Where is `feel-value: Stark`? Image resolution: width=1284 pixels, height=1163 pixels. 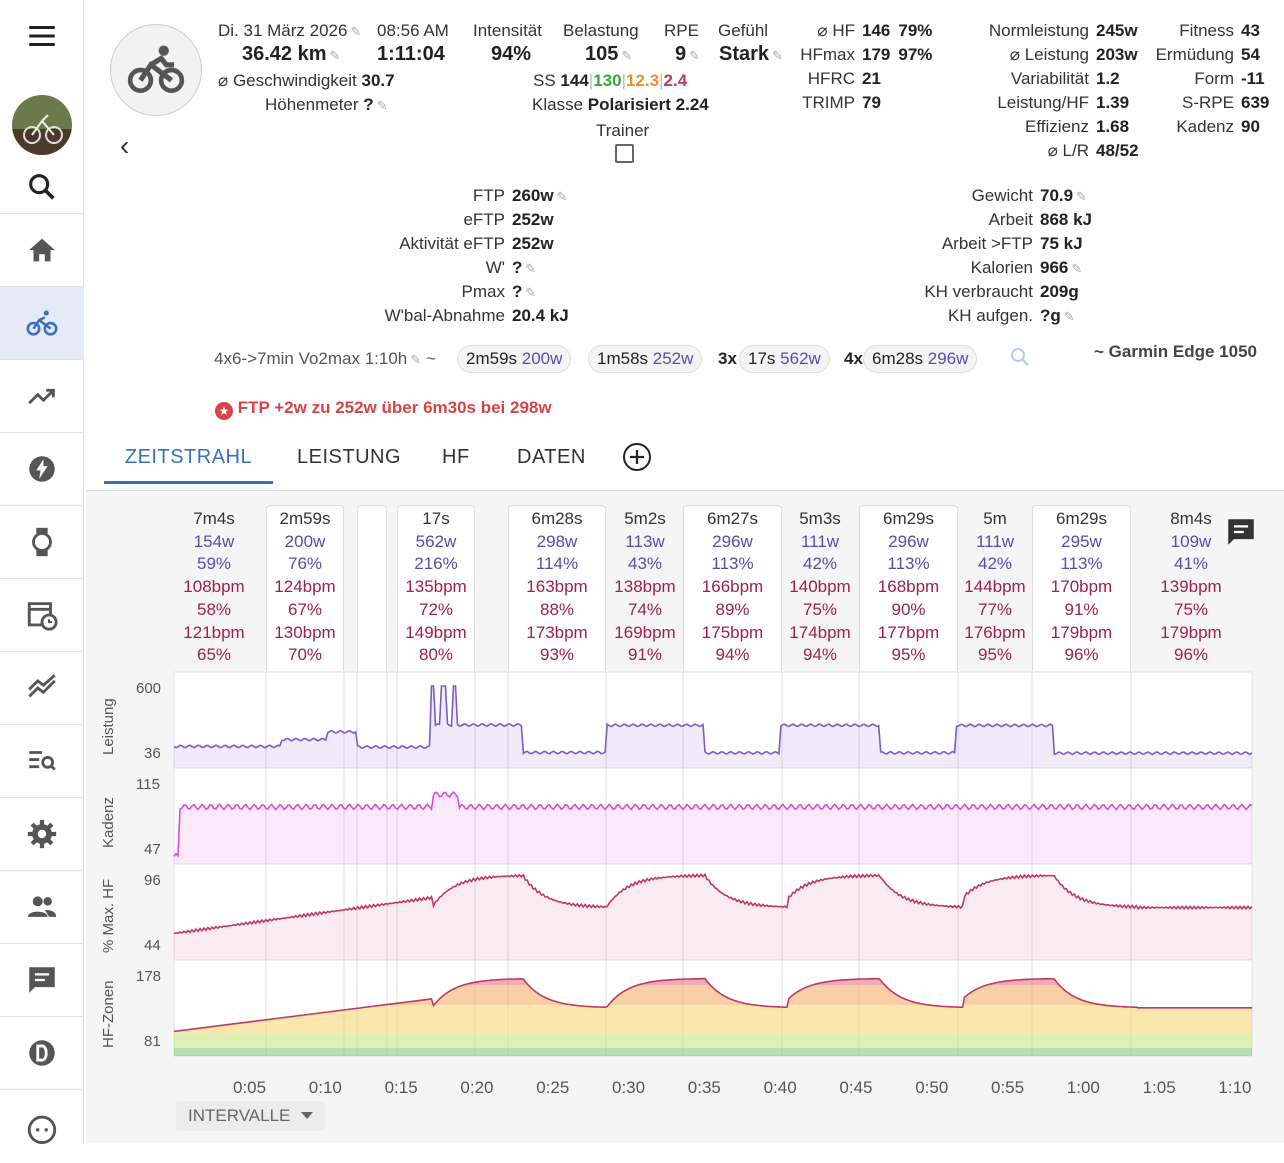 feel-value: Stark is located at coordinates (744, 54).